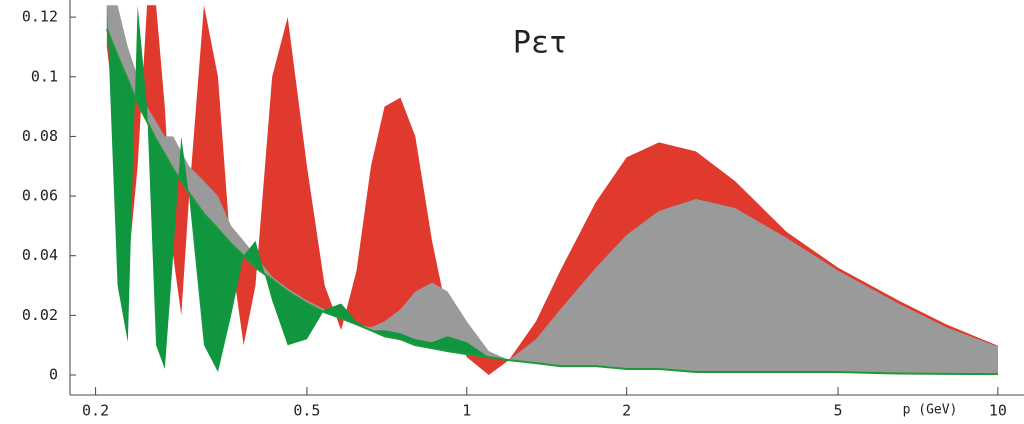  What do you see at coordinates (95, 411) in the screenshot?
I see `x-tick-label: 0.2` at bounding box center [95, 411].